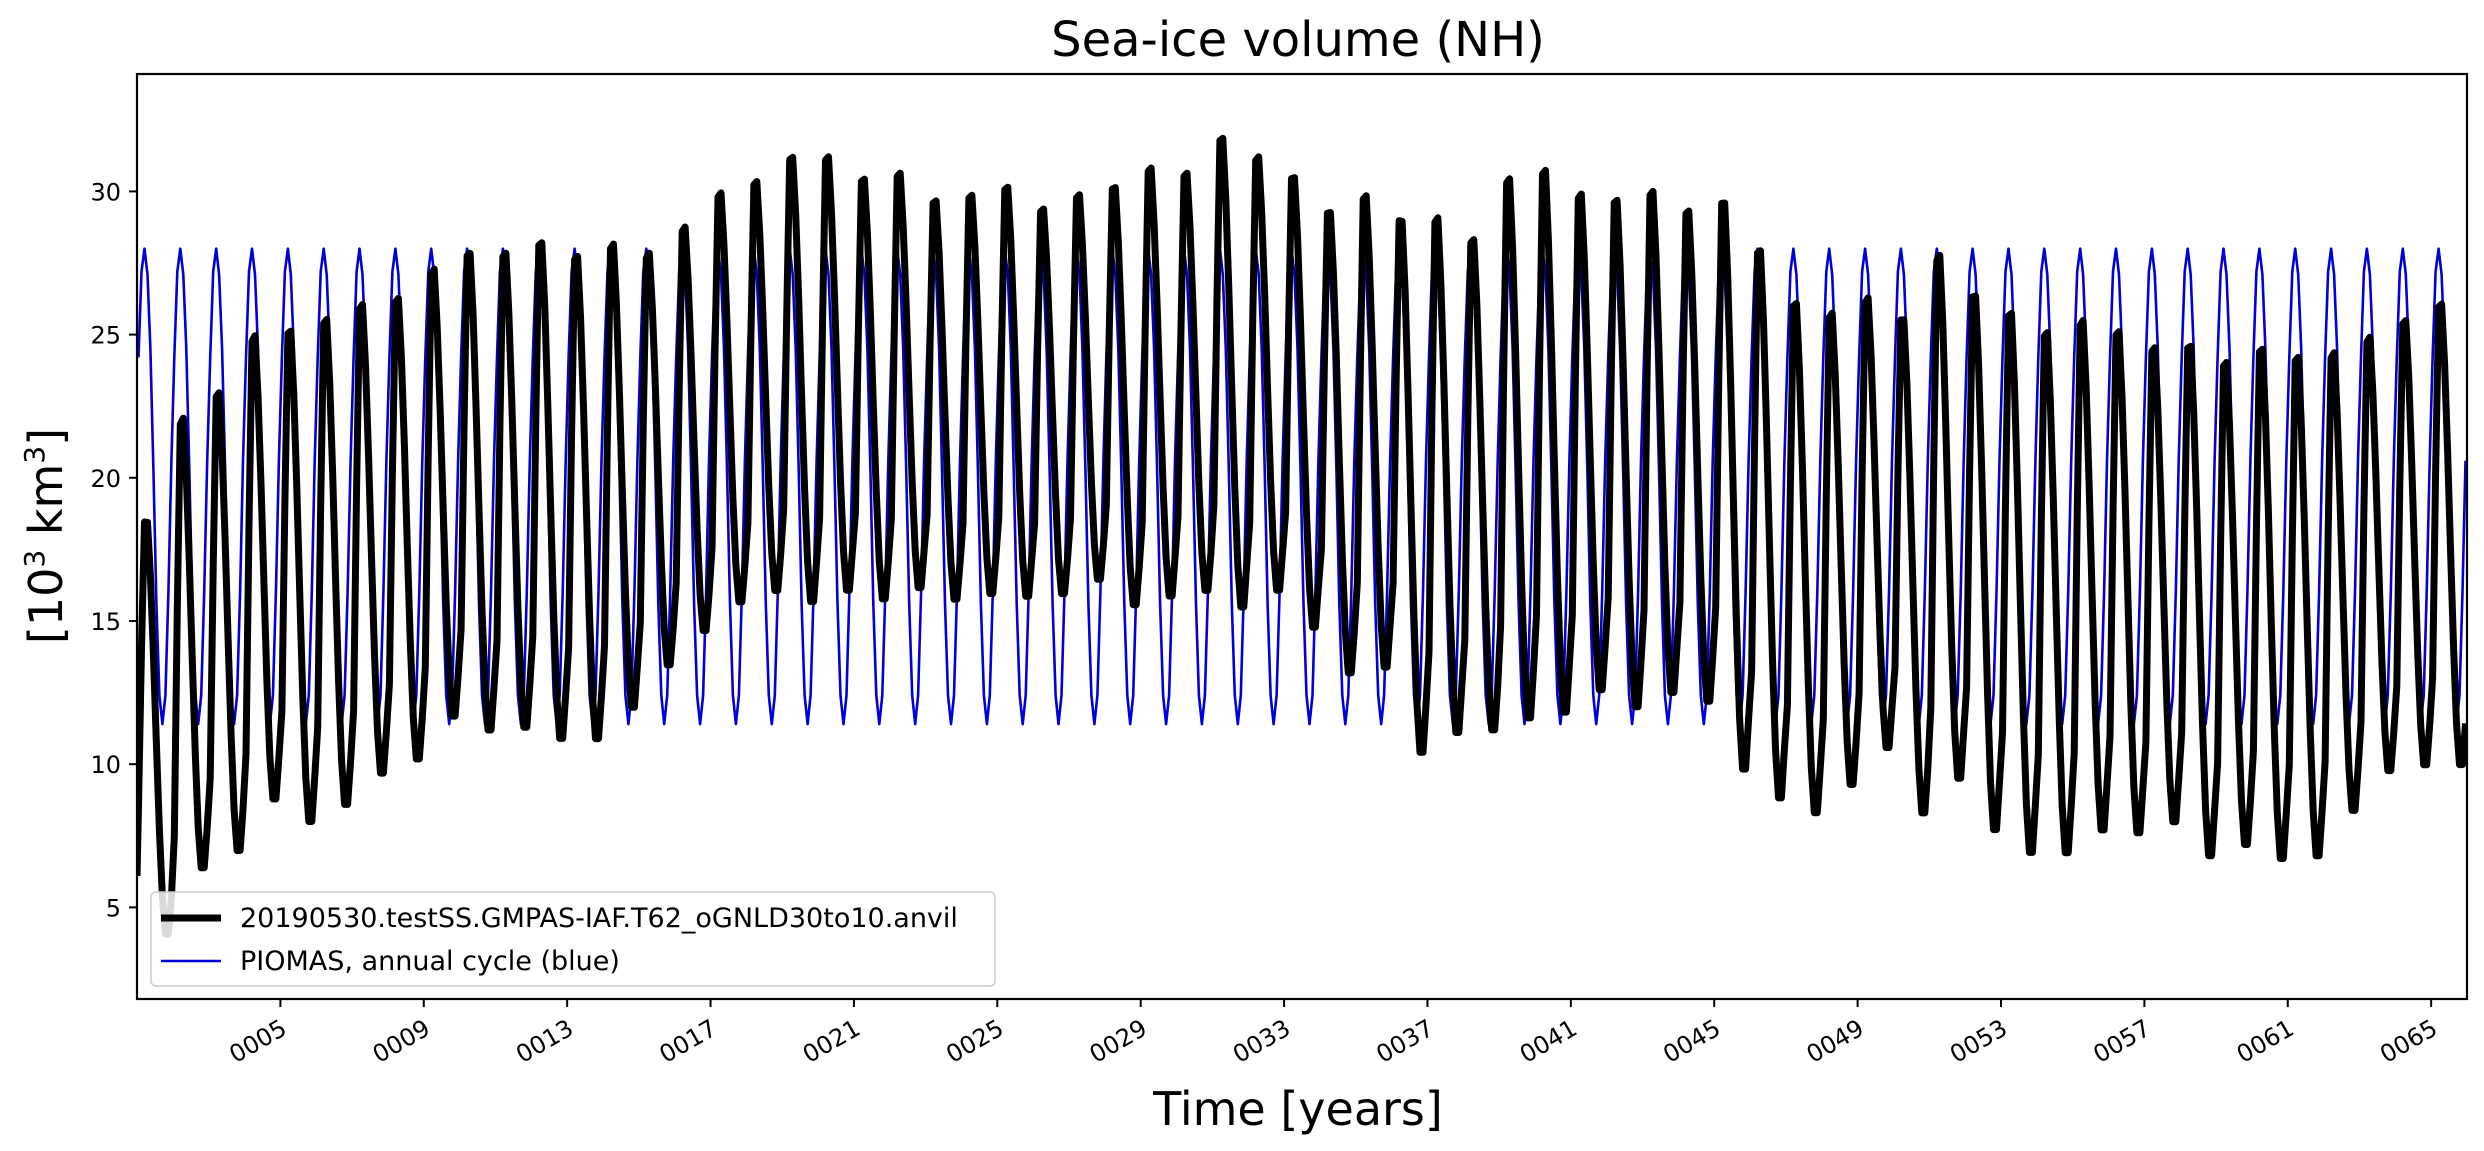  What do you see at coordinates (105, 622) in the screenshot?
I see `y-tick-label: 15` at bounding box center [105, 622].